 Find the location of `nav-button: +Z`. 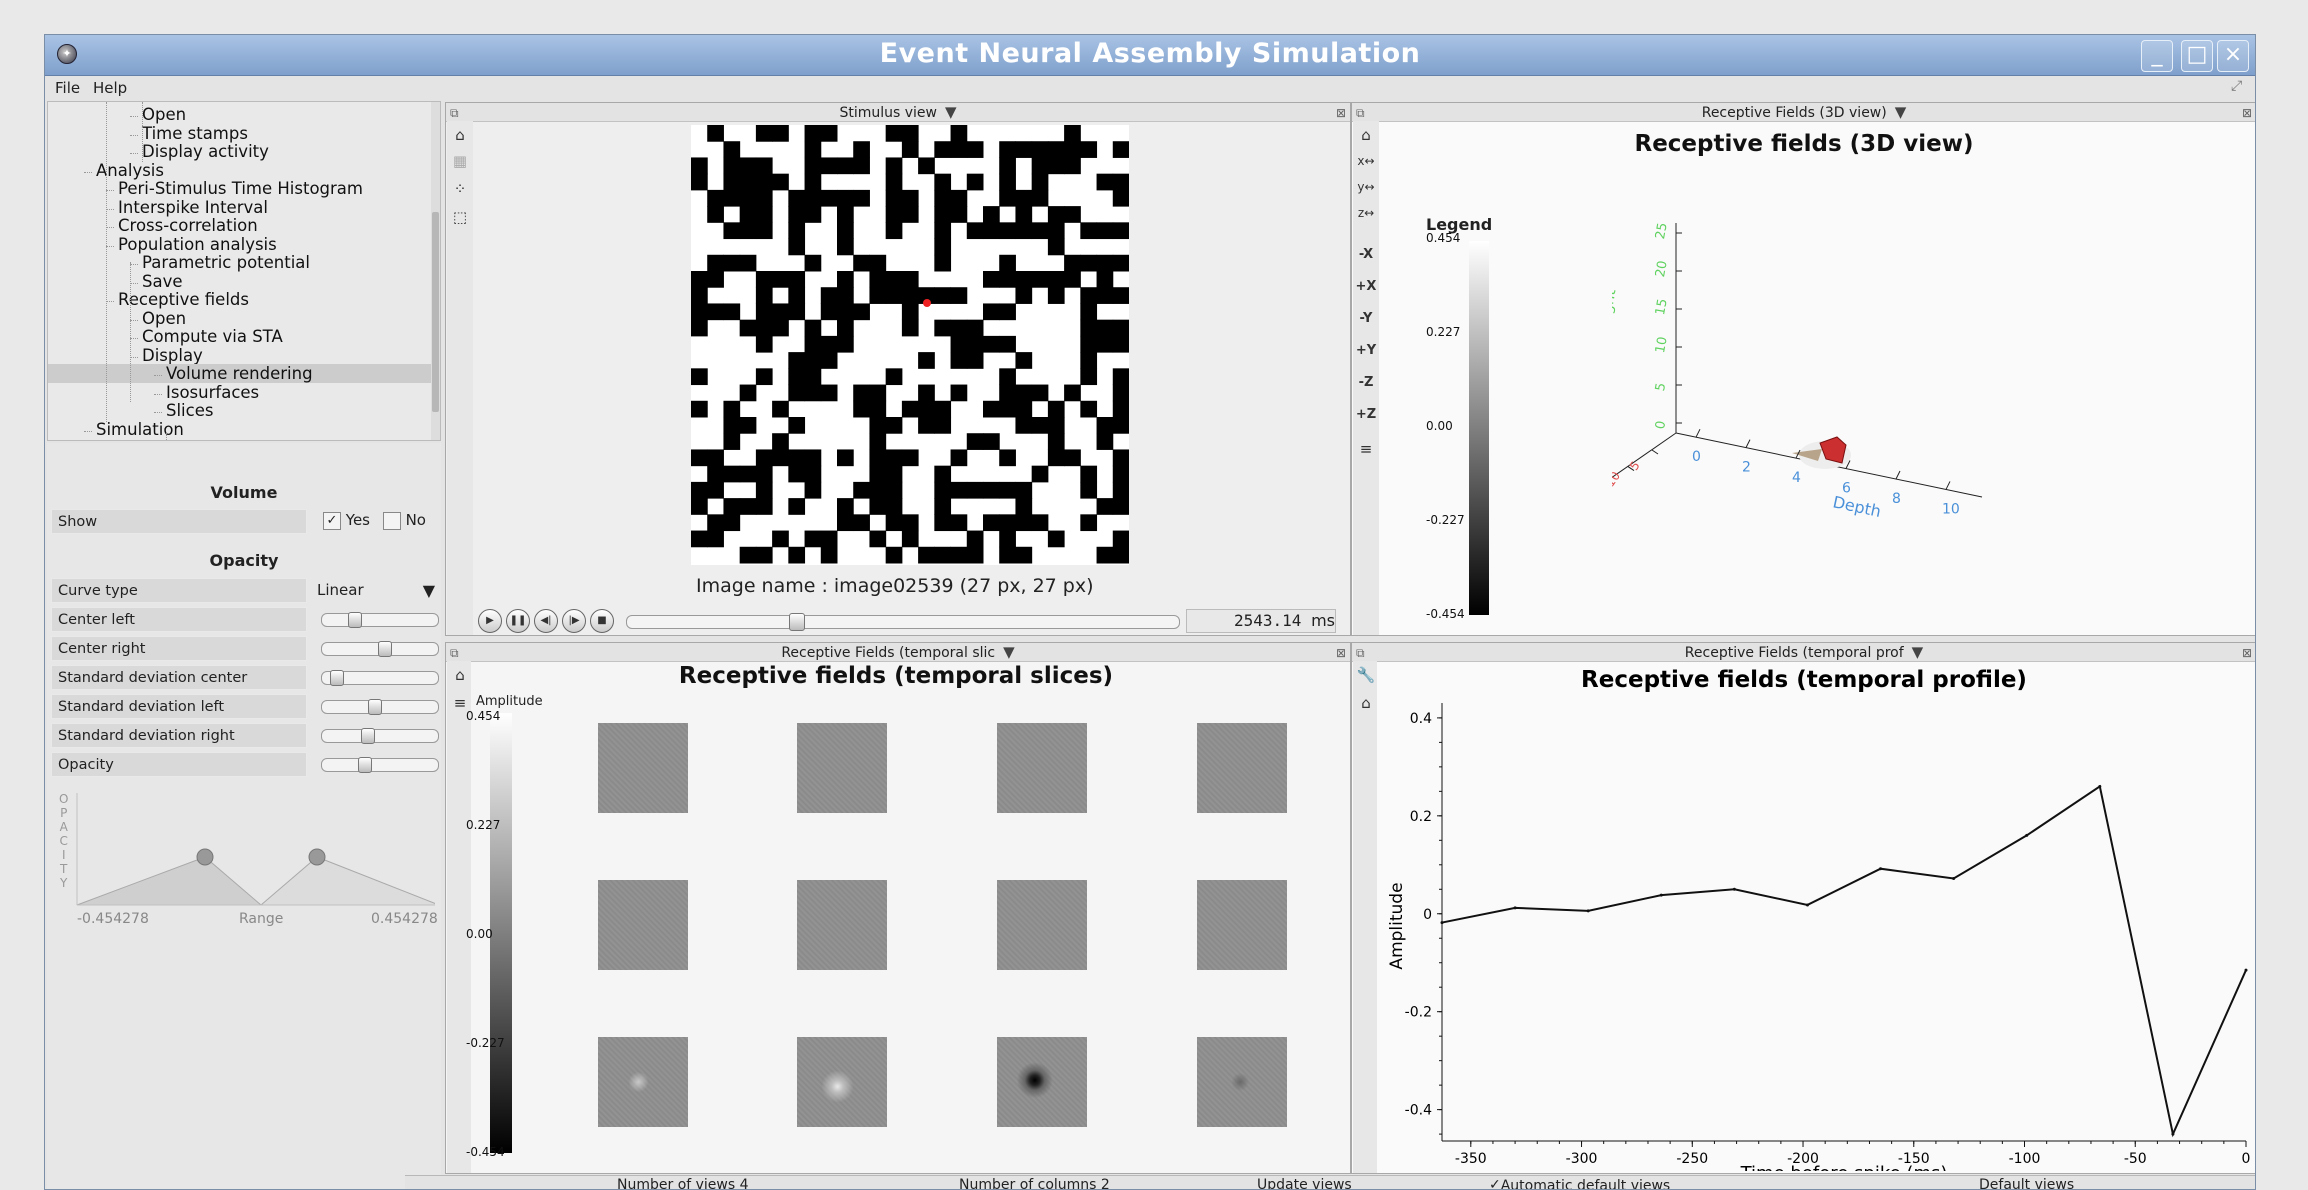

nav-button: +Z is located at coordinates (1366, 414).